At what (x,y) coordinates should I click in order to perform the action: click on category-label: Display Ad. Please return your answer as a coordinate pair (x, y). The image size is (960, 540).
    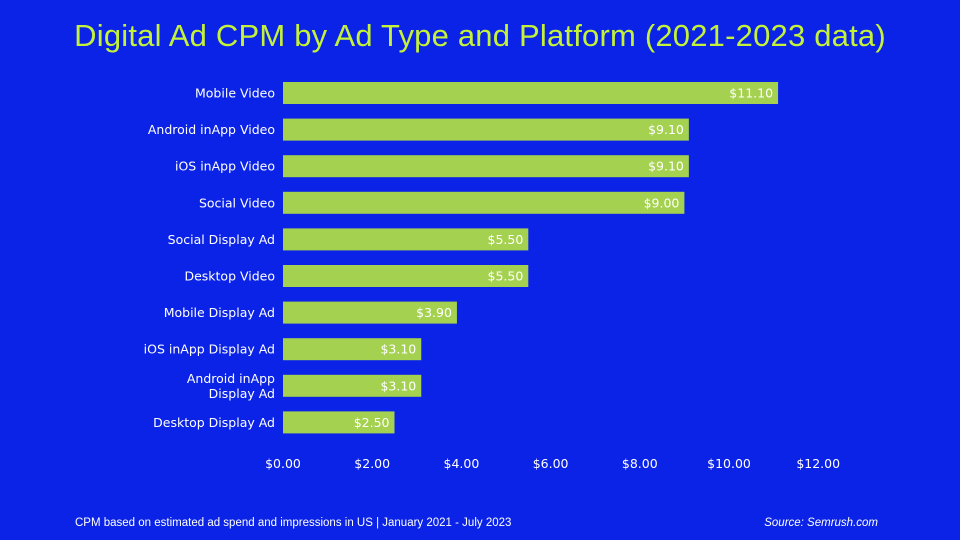
    Looking at the image, I should click on (242, 393).